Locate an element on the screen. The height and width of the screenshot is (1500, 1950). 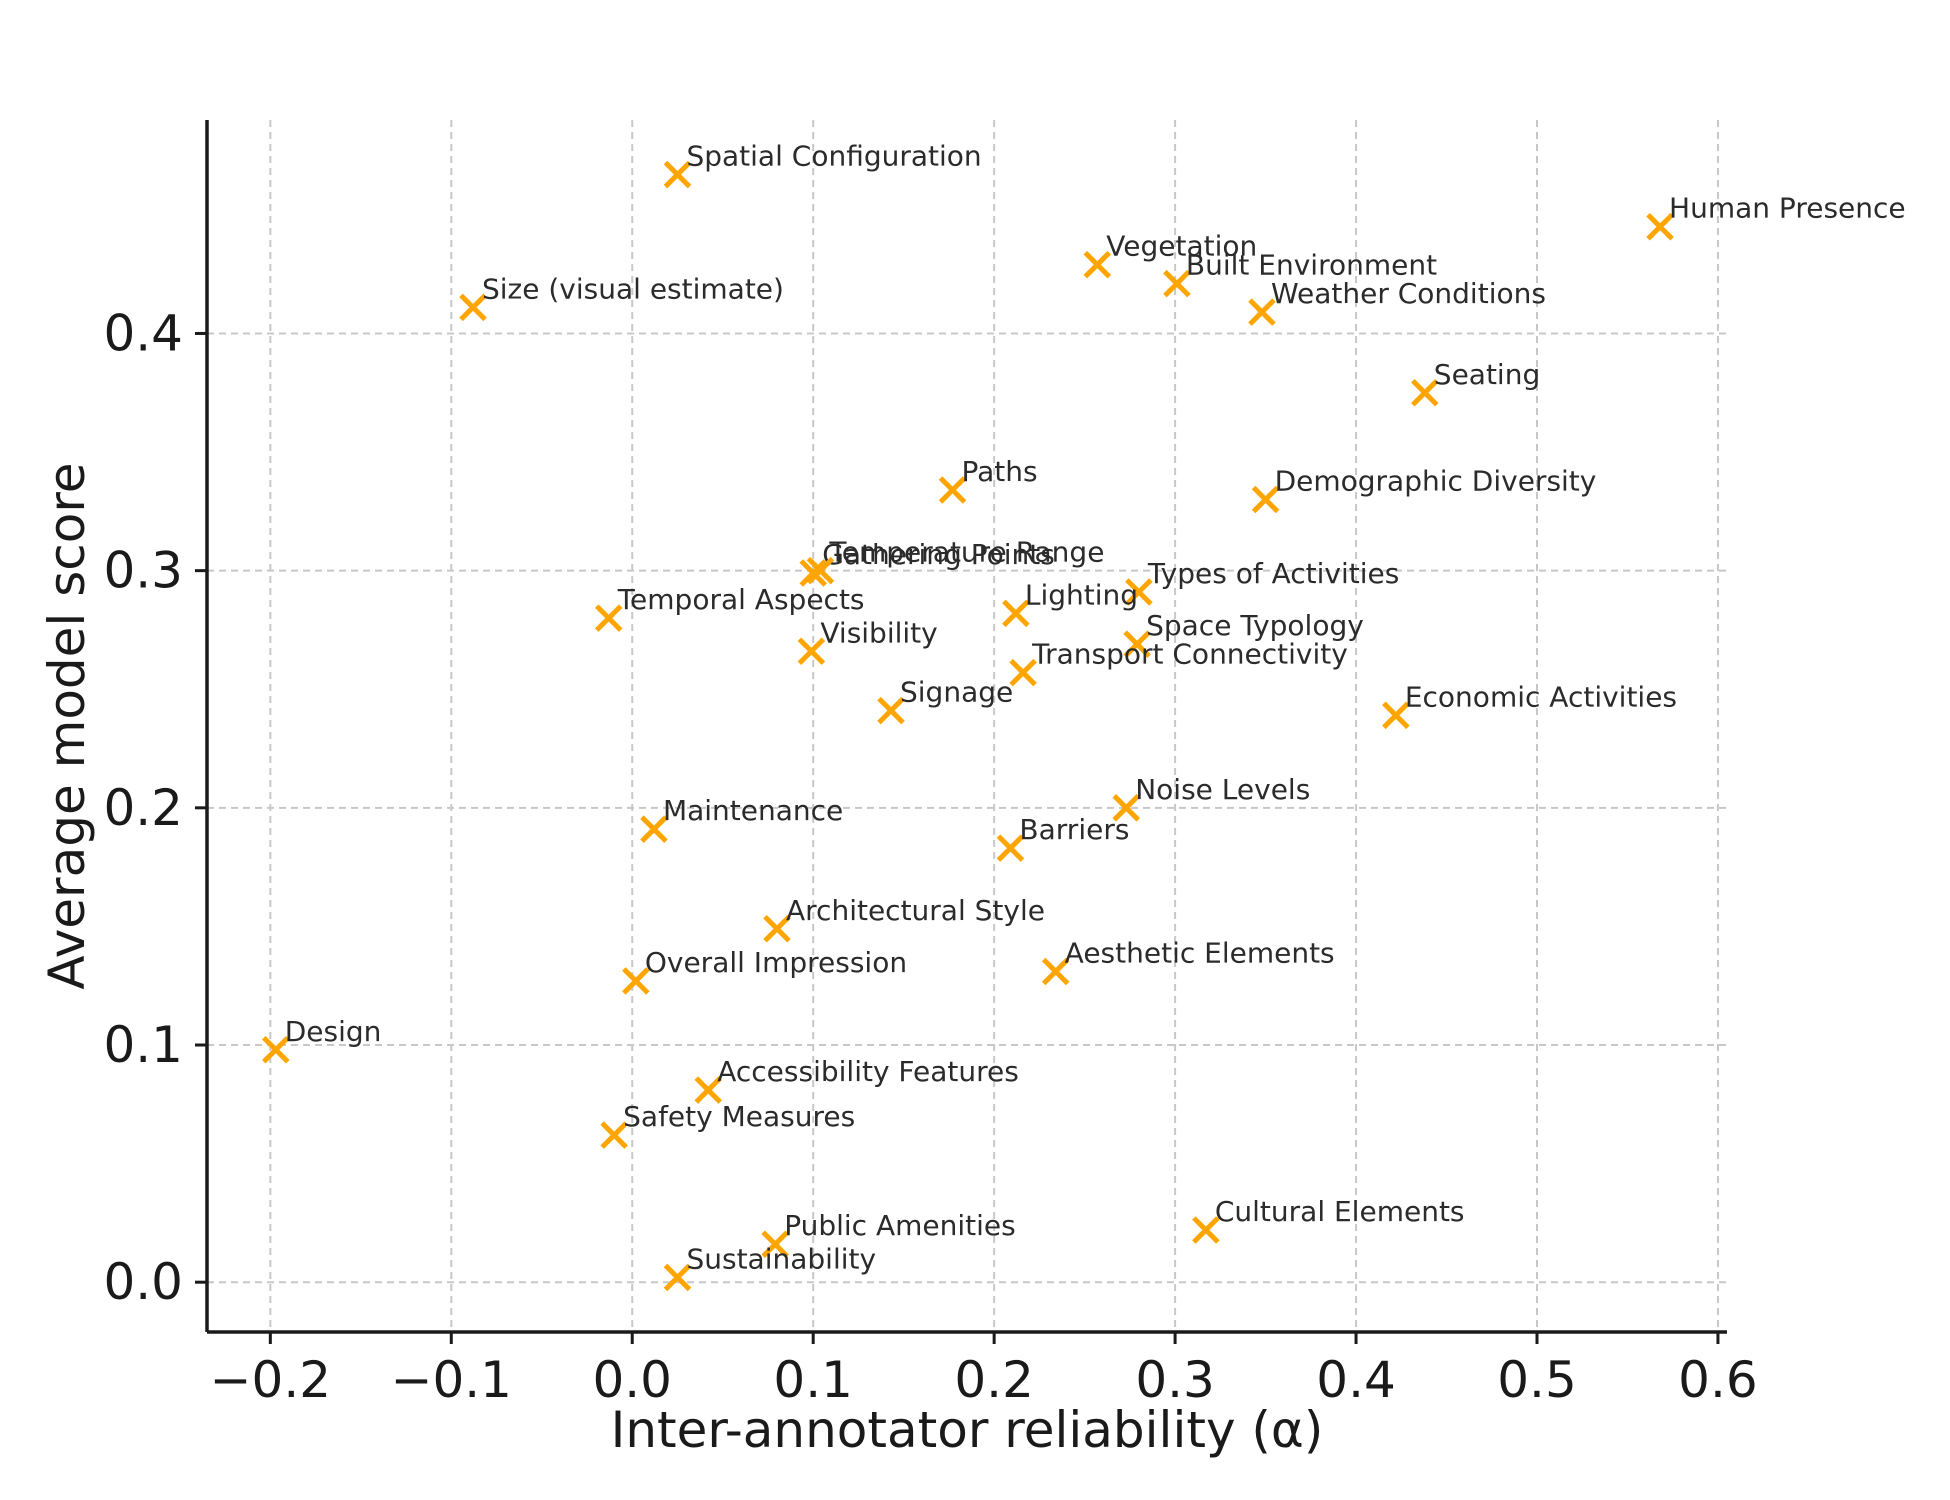
point-label: Seating is located at coordinates (1487, 374).